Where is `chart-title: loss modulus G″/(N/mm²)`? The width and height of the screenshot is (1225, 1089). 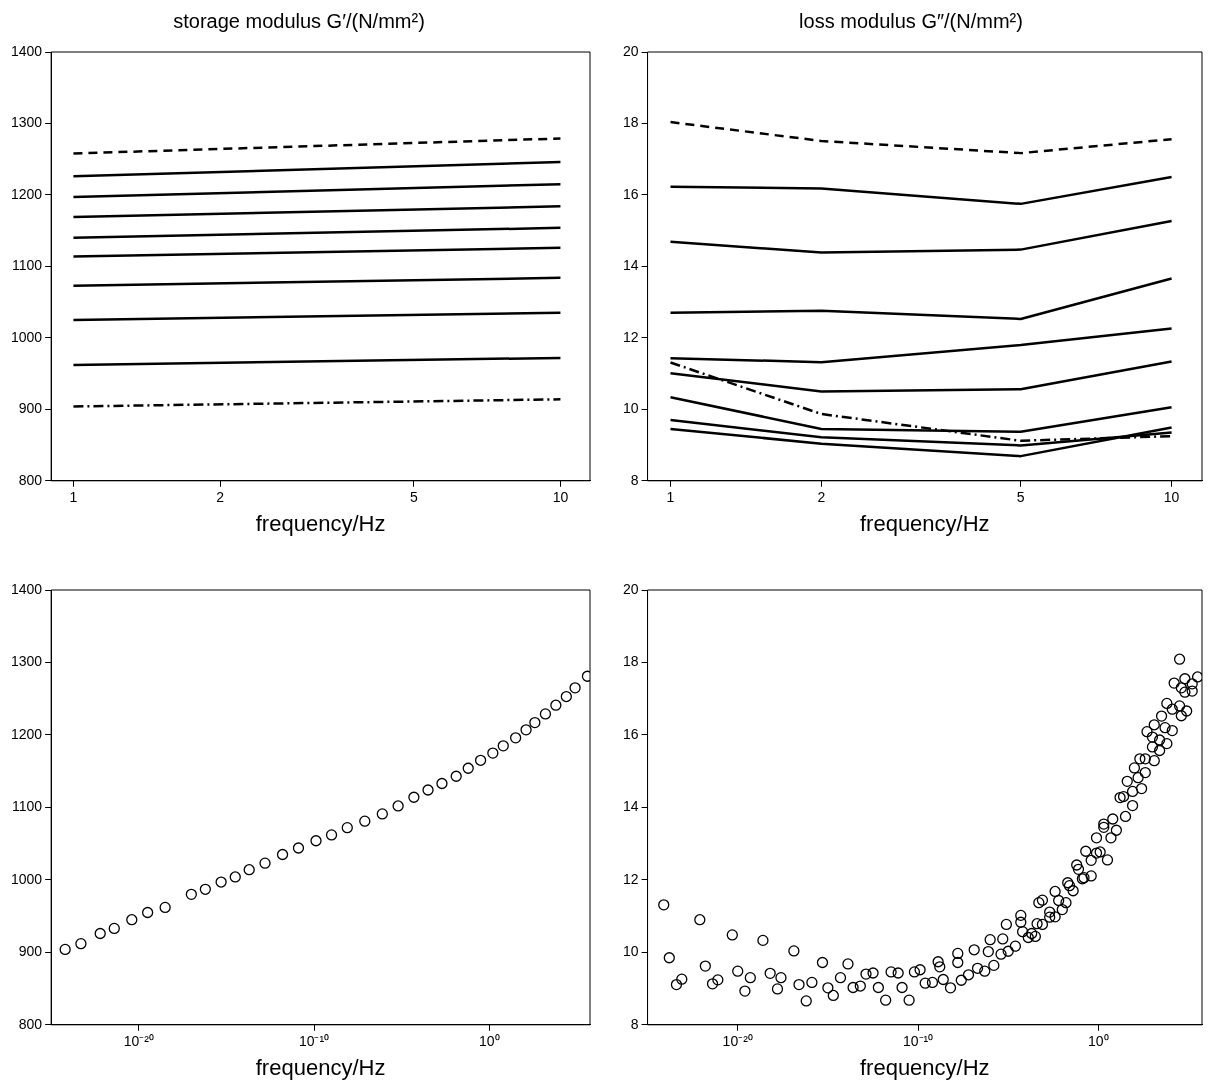
chart-title: loss modulus G″/(N/mm²) is located at coordinates (911, 20).